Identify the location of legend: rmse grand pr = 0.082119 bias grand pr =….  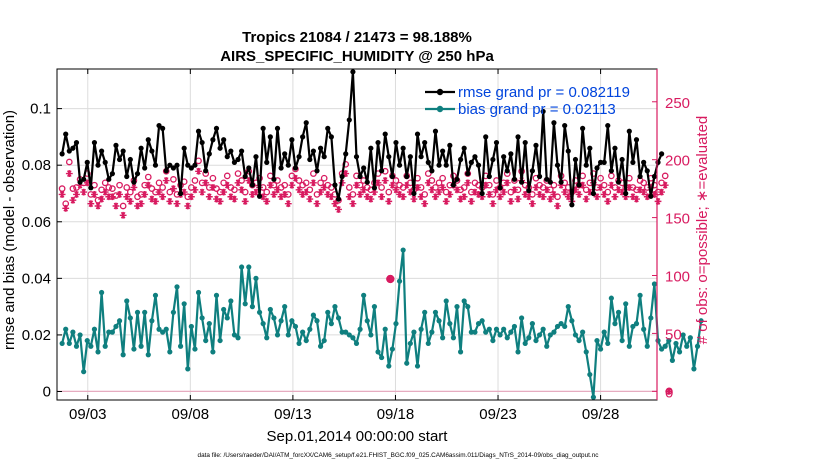
(527, 101).